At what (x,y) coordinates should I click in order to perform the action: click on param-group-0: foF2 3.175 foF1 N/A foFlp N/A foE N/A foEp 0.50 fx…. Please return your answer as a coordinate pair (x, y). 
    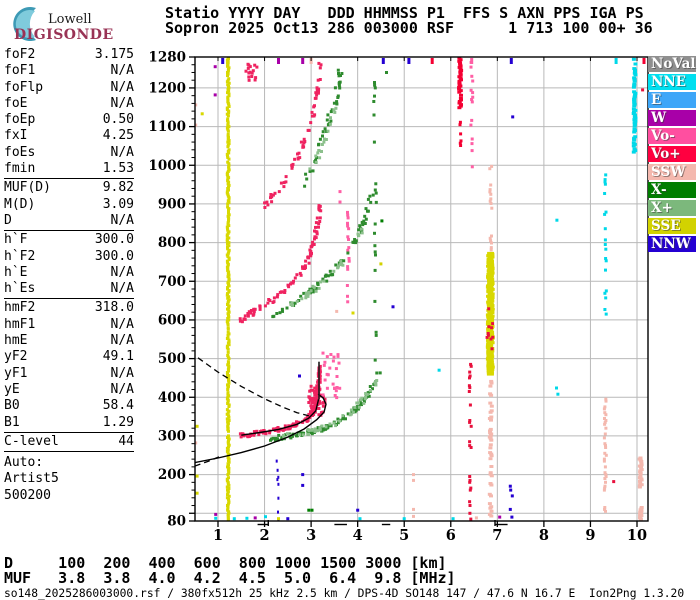
    Looking at the image, I should click on (69, 112).